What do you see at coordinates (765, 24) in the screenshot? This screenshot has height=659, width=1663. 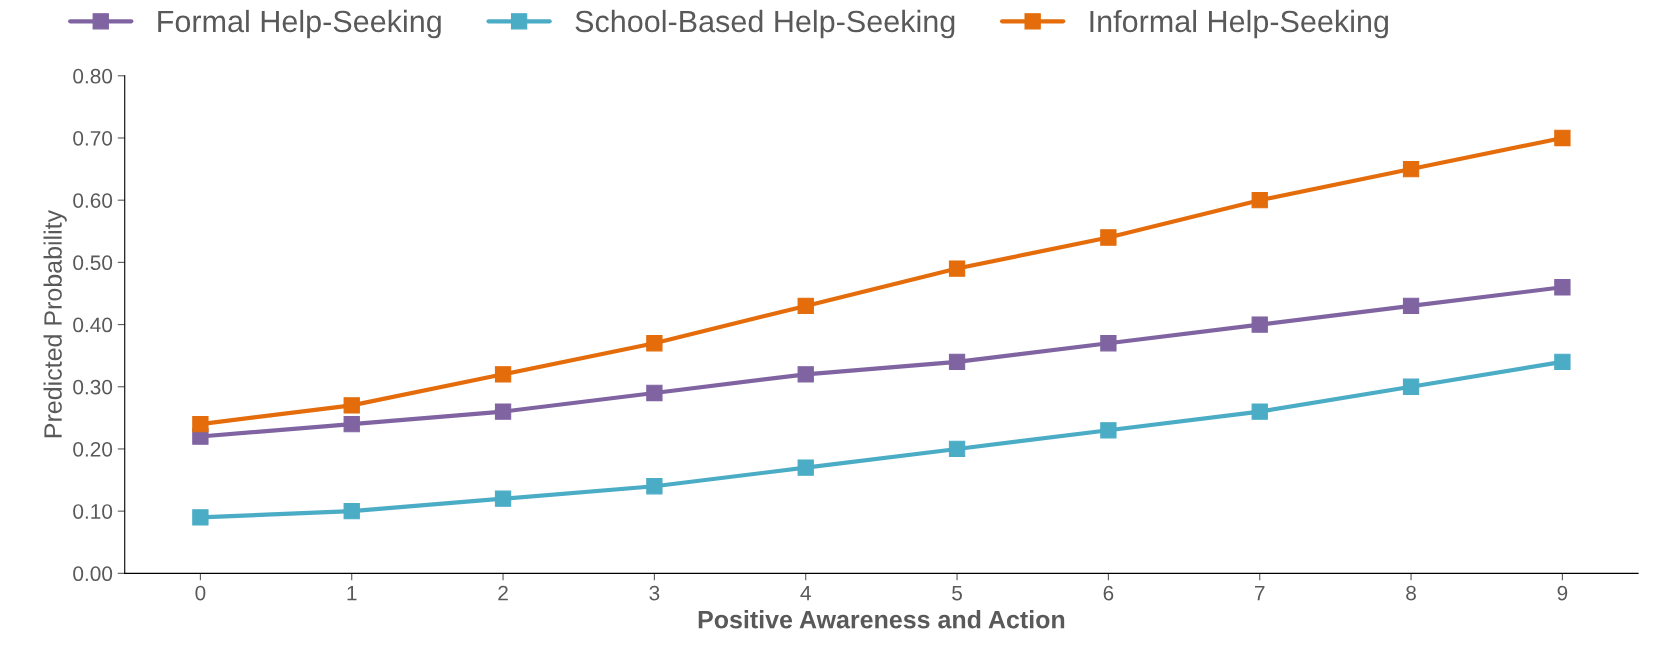 I see `legend-label: School-Based Help-Seeking` at bounding box center [765, 24].